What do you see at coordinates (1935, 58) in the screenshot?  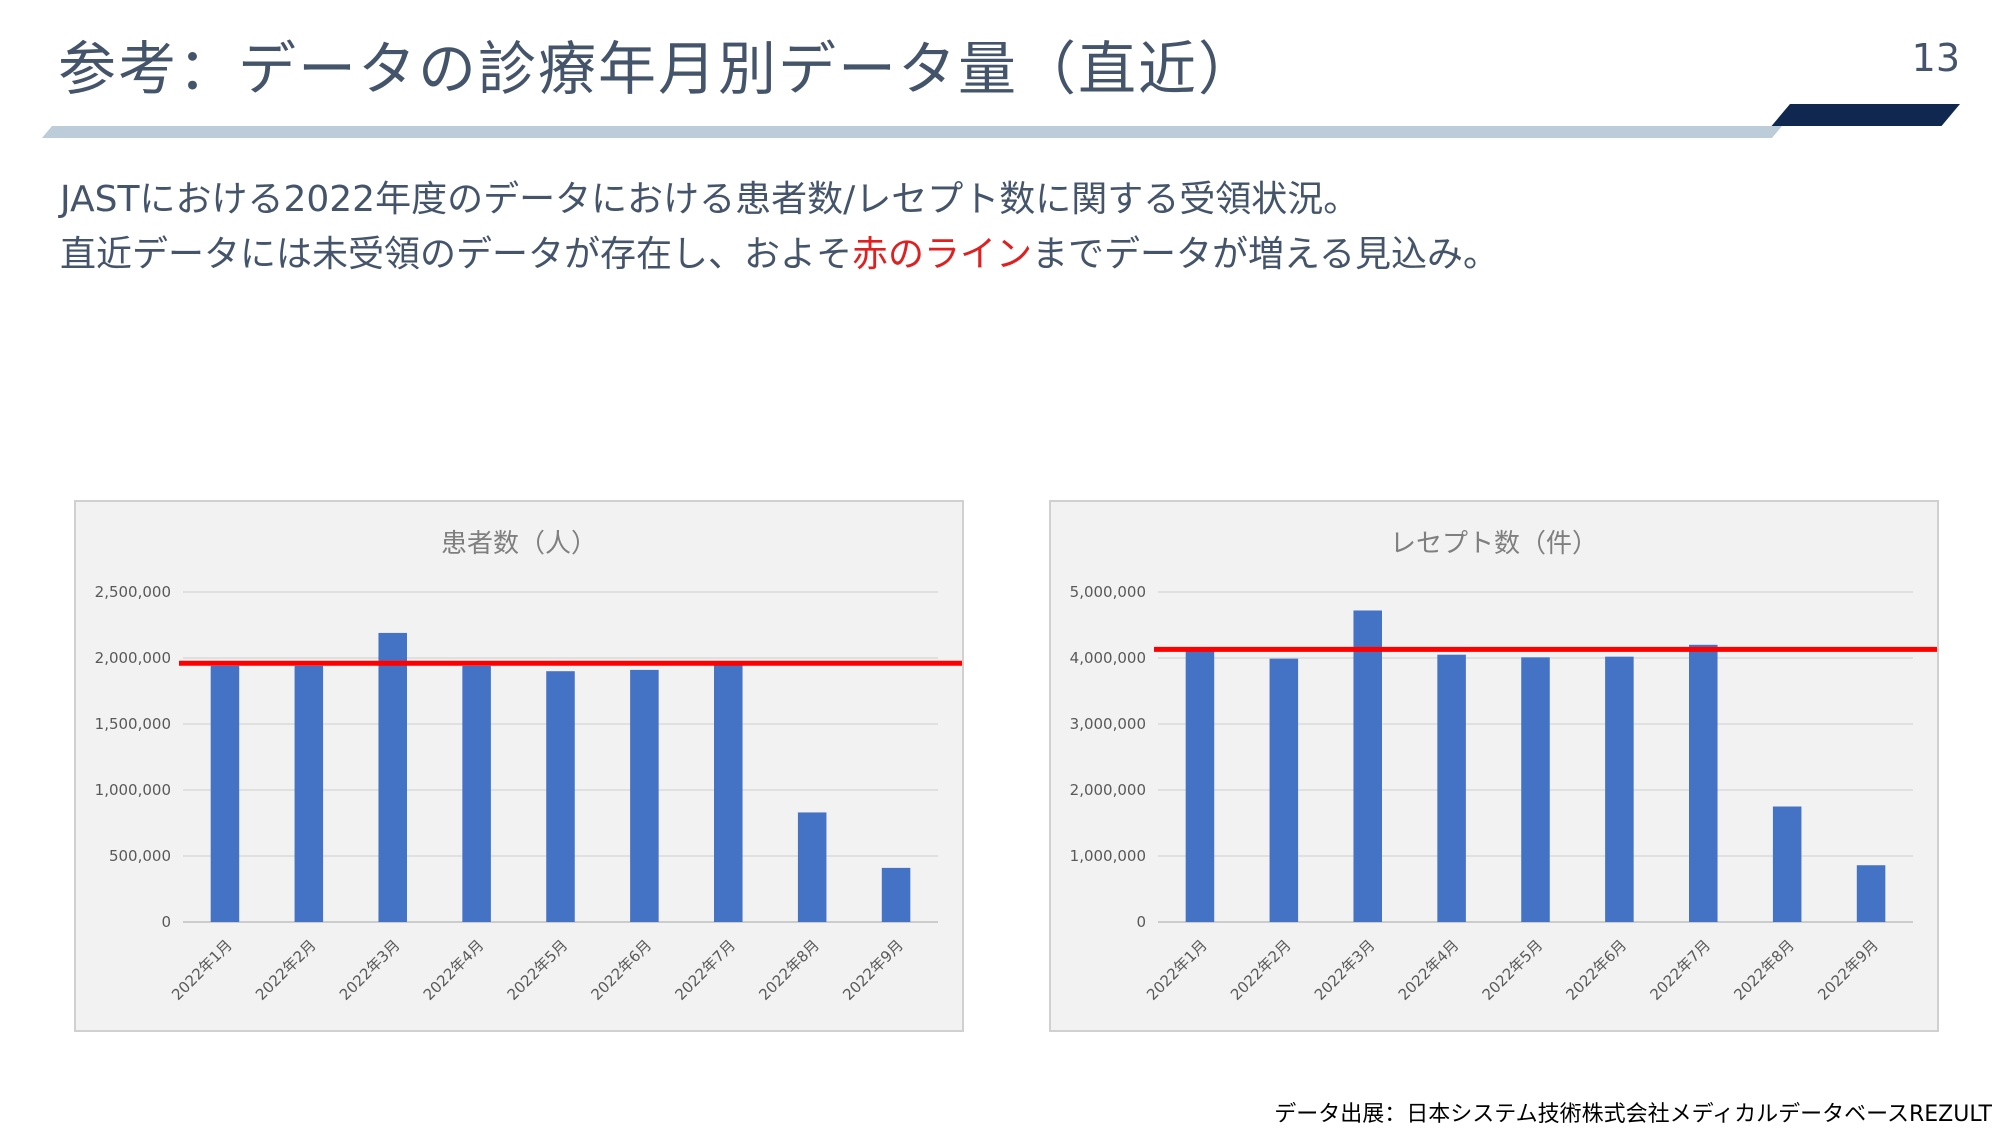 I see `page-number: 13` at bounding box center [1935, 58].